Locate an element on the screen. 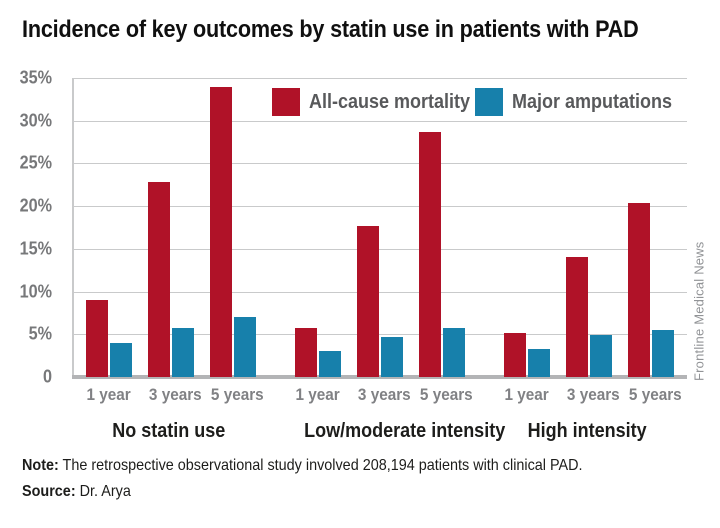  bar-major-amputations-low-moderate-intensity-5-years is located at coordinates (454, 352).